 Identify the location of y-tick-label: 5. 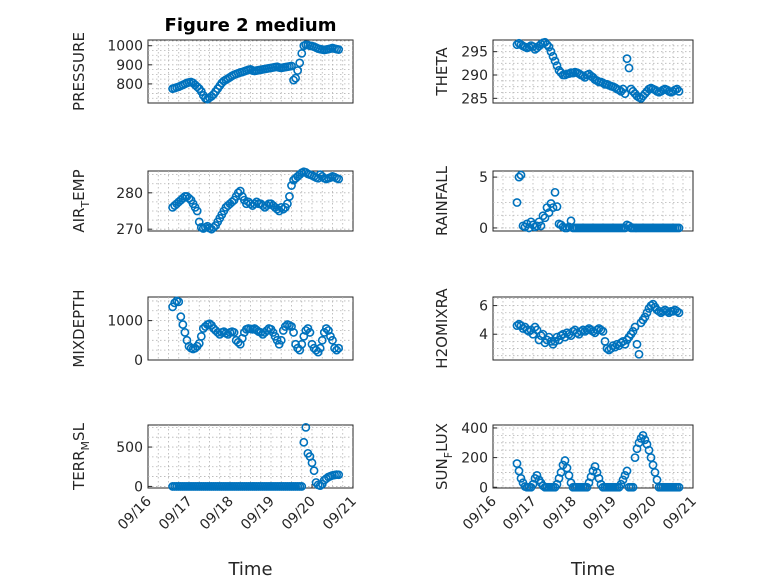
(483, 178).